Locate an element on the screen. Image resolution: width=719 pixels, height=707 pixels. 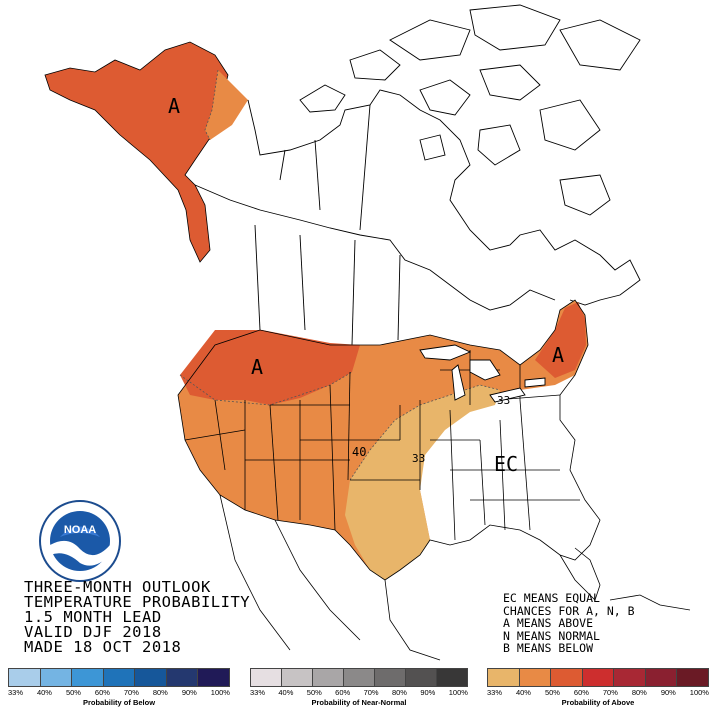
label-contour-33-plains: 33 is located at coordinates (418, 458).